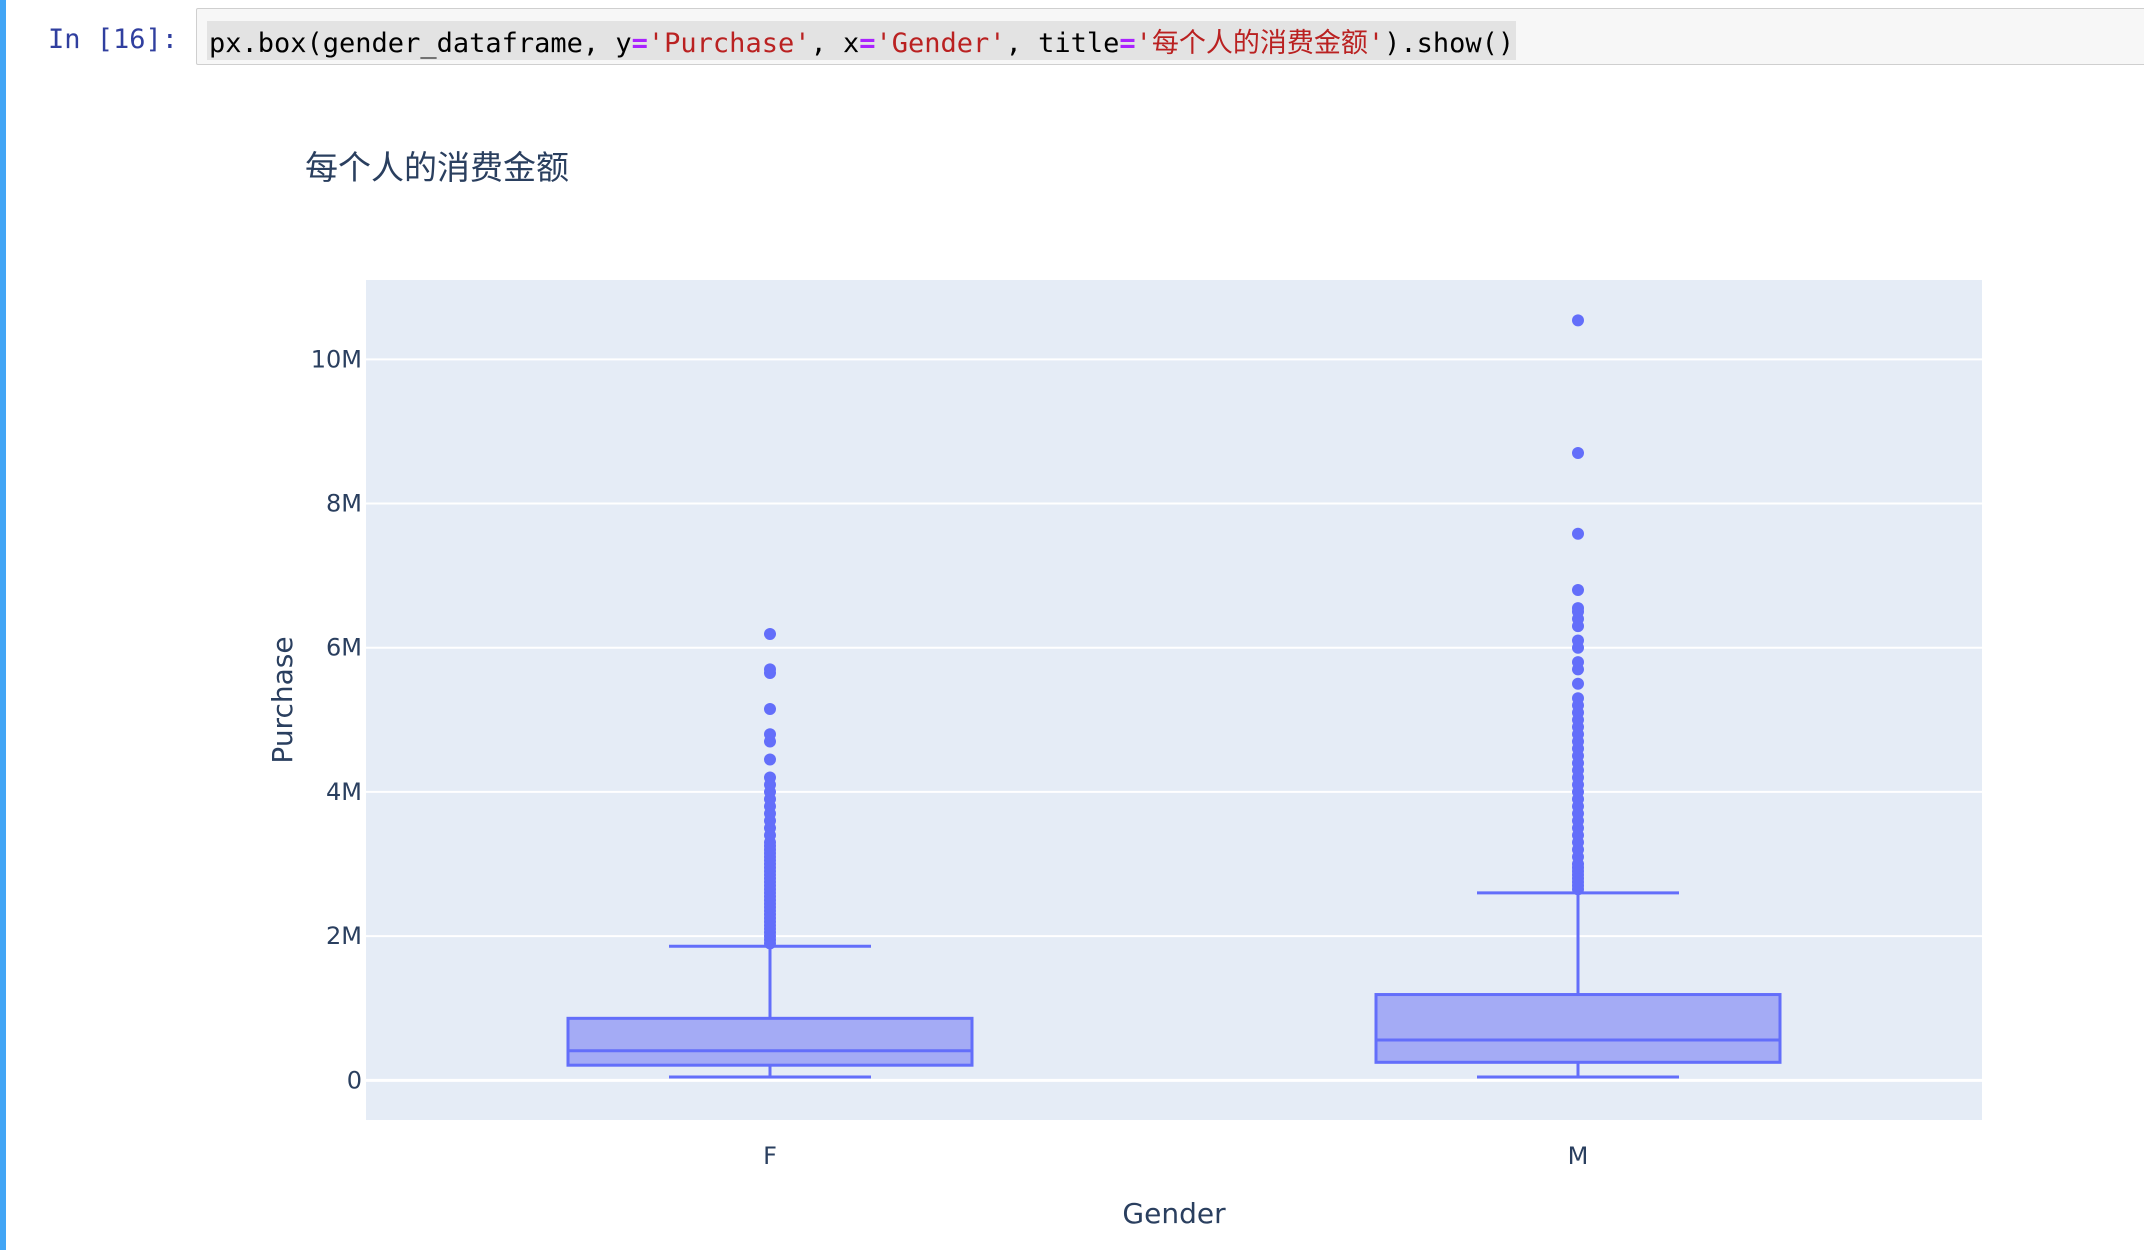 The width and height of the screenshot is (2144, 1250). What do you see at coordinates (336, 719) in the screenshot?
I see `y-axis-ticks: 0 2M 4M 6M 8M 10M` at bounding box center [336, 719].